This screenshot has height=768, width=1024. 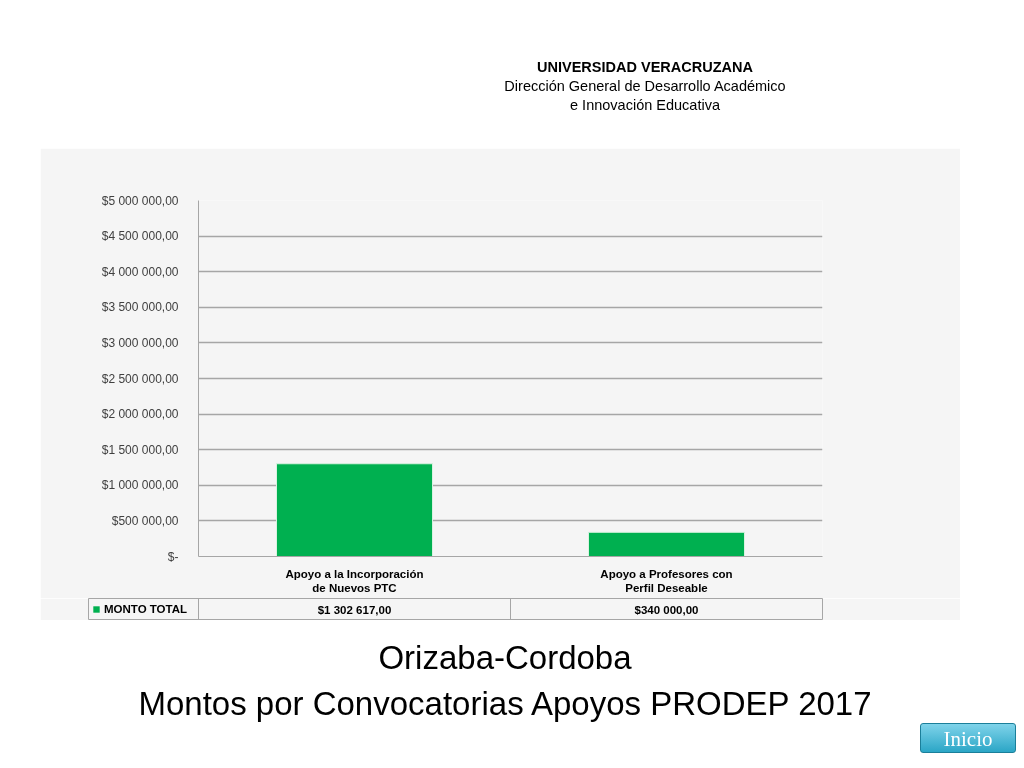 I want to click on y-tick-label: $3 000 000,00, so click(x=140, y=342).